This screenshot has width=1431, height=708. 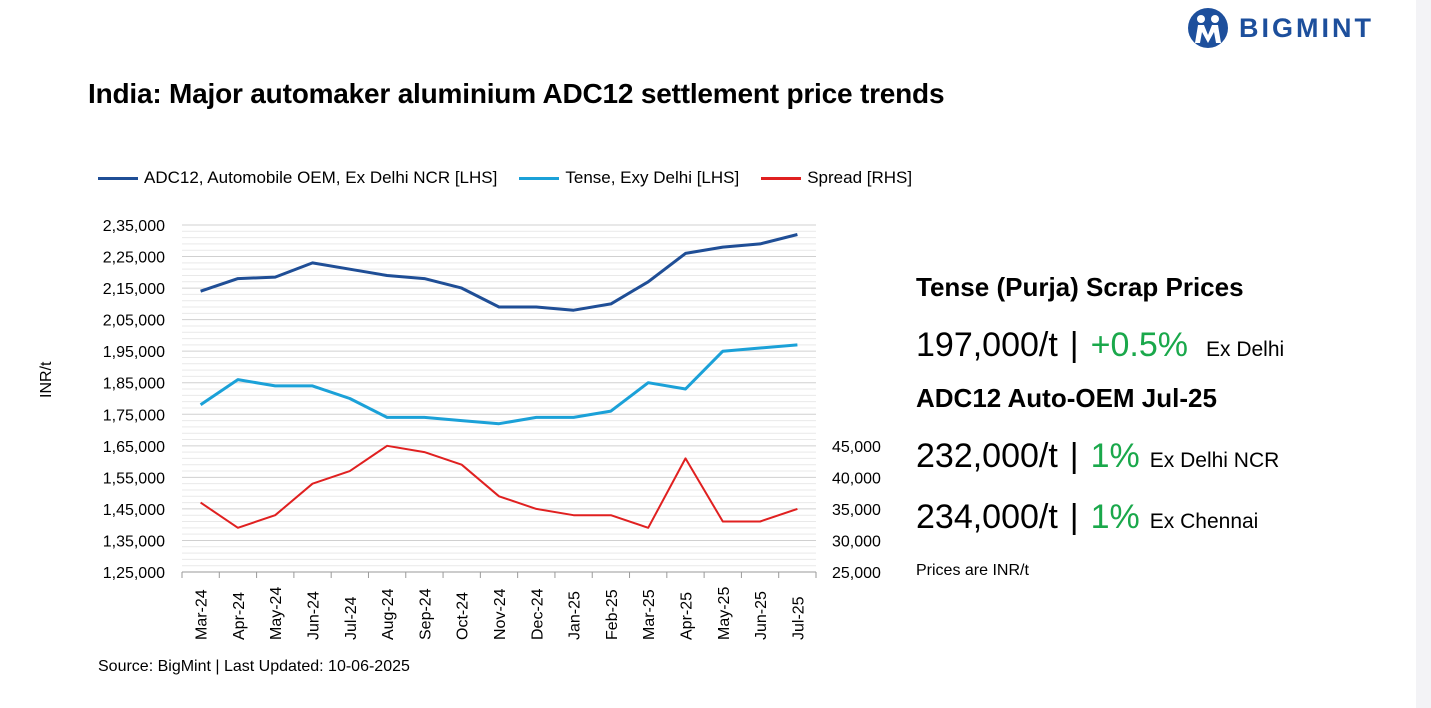 I want to click on tense-change: +0.5%, so click(x=1139, y=345).